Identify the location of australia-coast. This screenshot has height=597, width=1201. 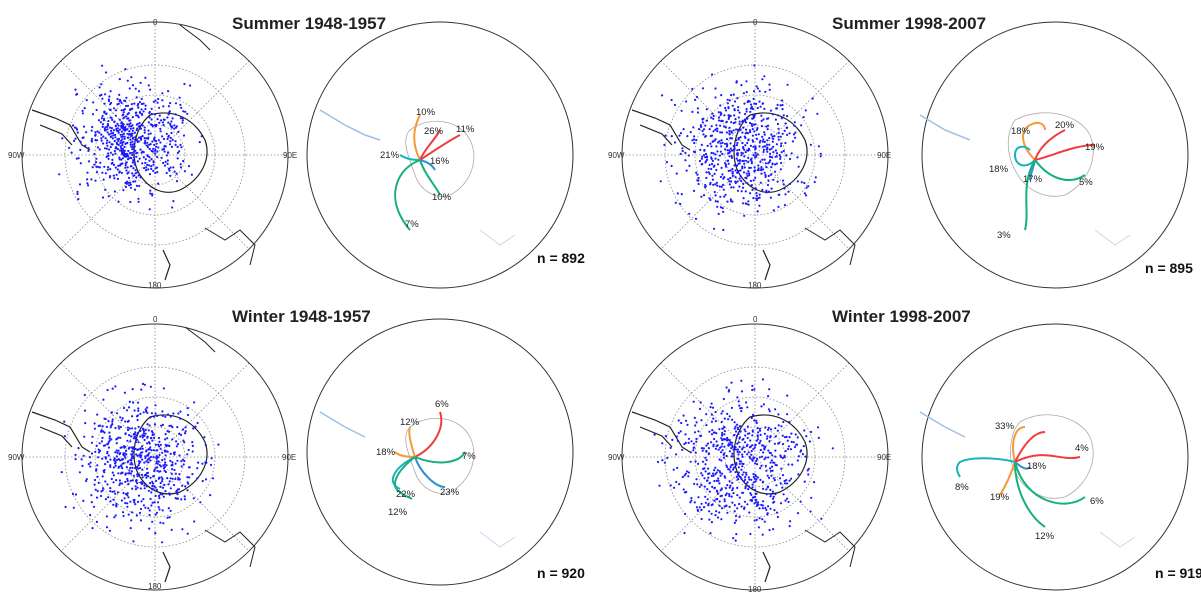
(830, 246).